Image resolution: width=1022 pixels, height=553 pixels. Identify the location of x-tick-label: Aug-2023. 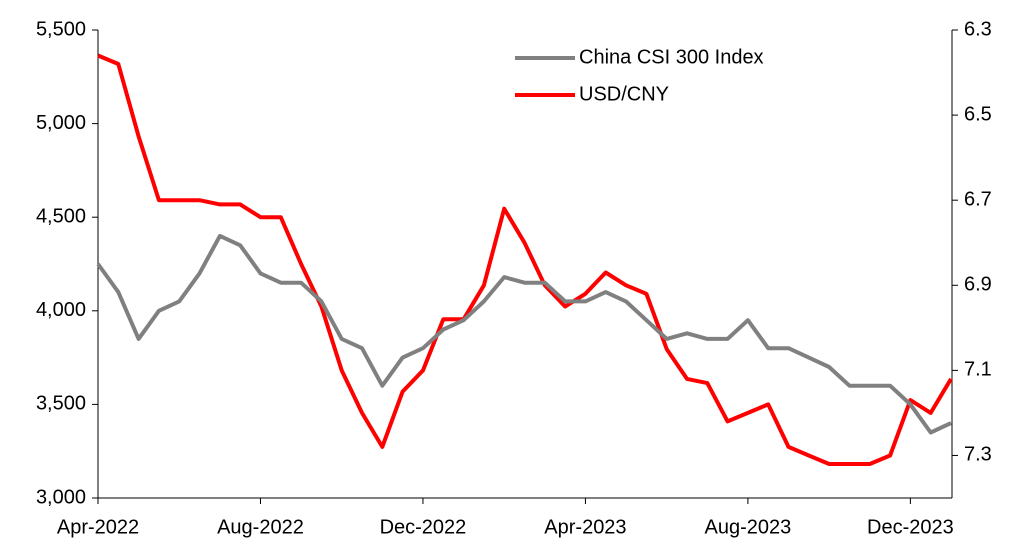
(748, 527).